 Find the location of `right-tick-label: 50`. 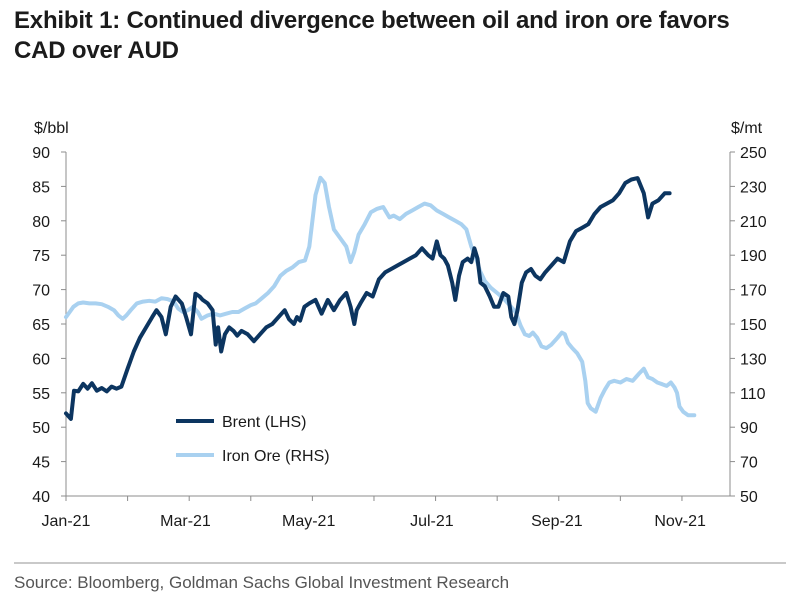

right-tick-label: 50 is located at coordinates (749, 497).